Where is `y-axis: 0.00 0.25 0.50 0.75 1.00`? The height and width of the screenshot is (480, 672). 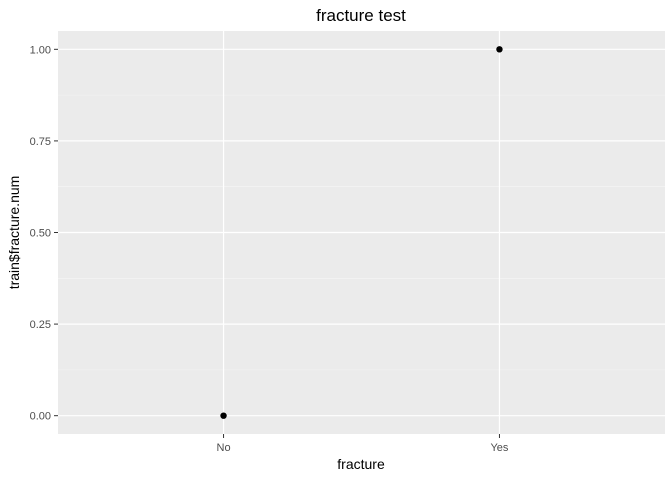
y-axis: 0.00 0.25 0.50 0.75 1.00 is located at coordinates (44, 233).